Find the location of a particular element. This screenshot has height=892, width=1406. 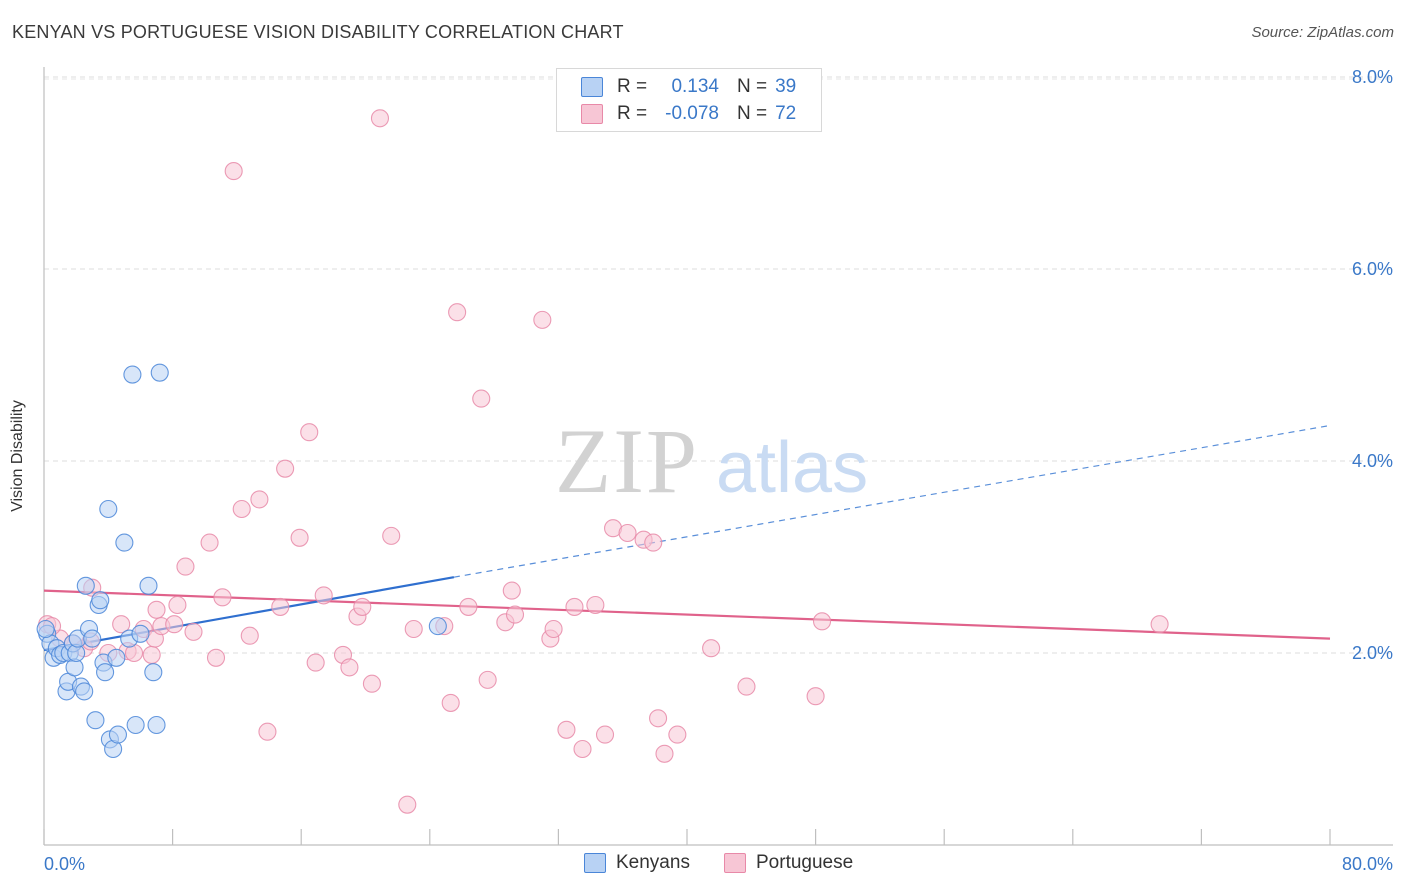

watermark-zip: ZIP is located at coordinates (627, 461).